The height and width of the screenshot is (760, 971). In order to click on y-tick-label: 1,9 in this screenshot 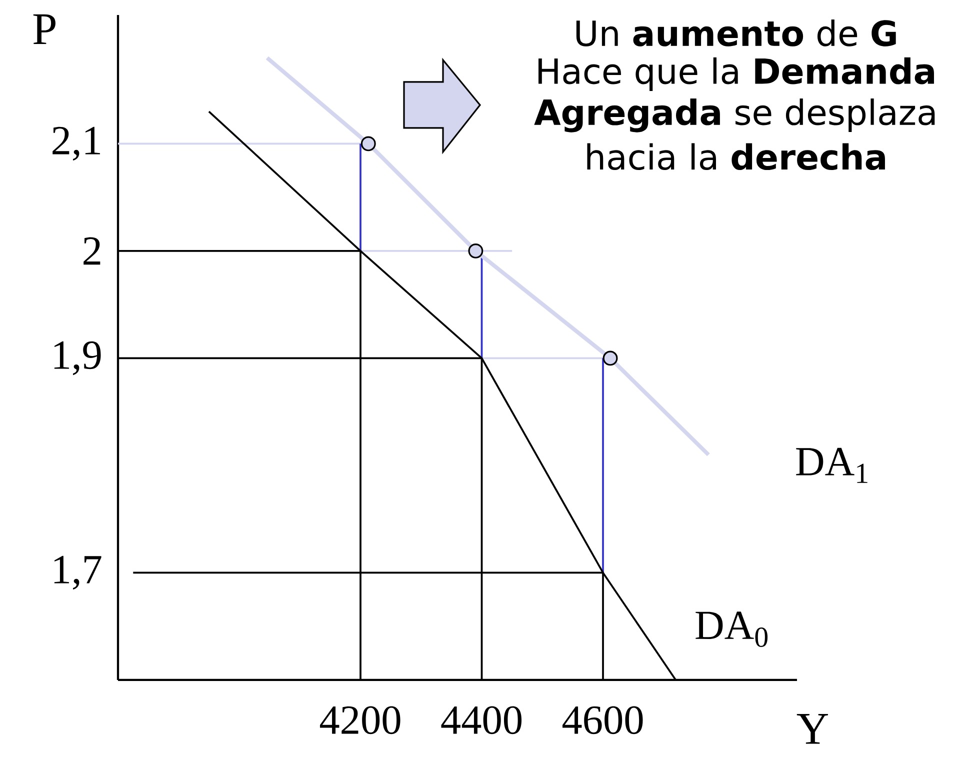, I will do `click(77, 358)`.